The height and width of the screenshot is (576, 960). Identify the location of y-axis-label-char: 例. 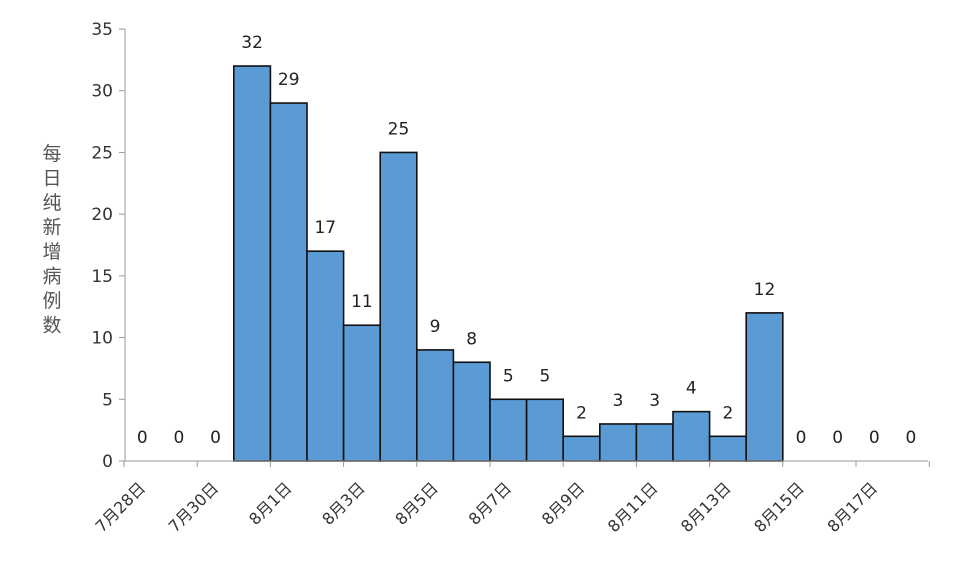
(51, 301).